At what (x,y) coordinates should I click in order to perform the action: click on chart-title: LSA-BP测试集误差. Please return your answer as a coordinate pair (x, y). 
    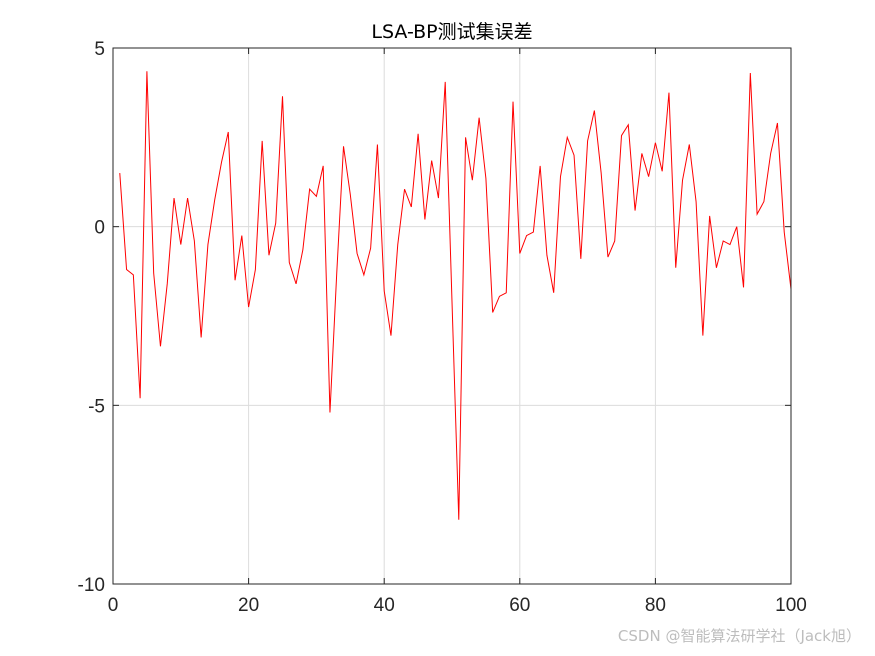
    Looking at the image, I should click on (451, 32).